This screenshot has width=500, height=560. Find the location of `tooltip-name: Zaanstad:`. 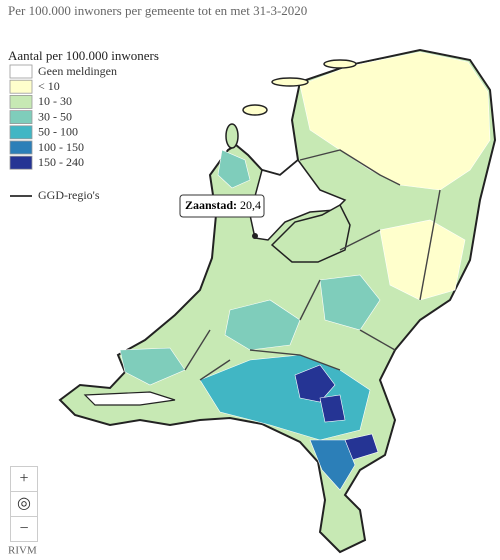

tooltip-name: Zaanstad: is located at coordinates (211, 205).